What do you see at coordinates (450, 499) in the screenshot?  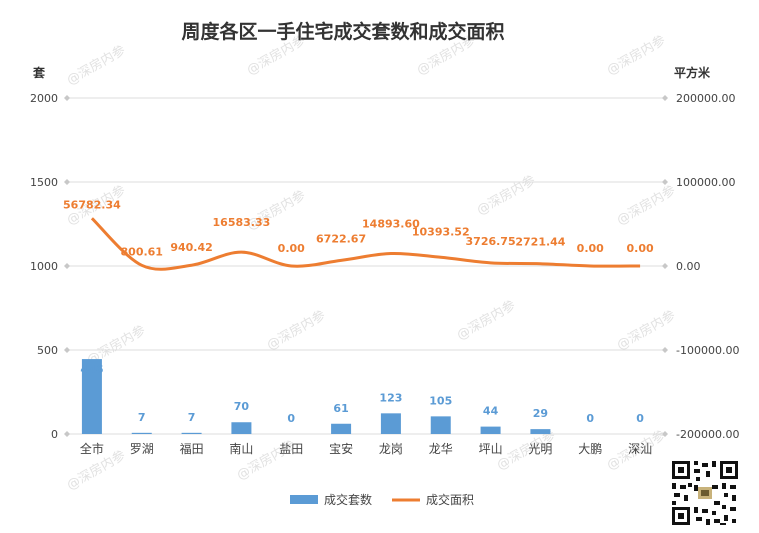 I see `legend-label-line: 成交面积` at bounding box center [450, 499].